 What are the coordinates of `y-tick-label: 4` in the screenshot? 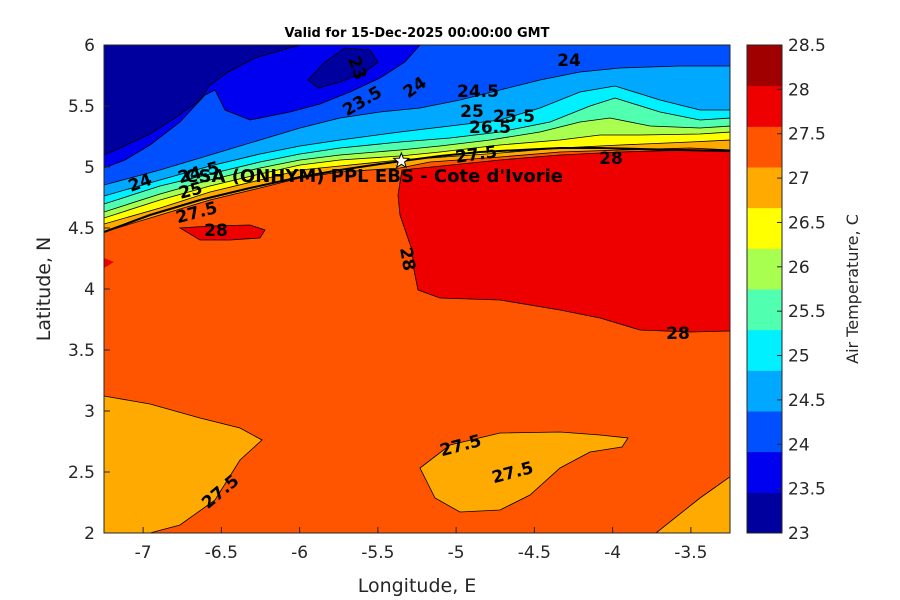 It's located at (89, 290).